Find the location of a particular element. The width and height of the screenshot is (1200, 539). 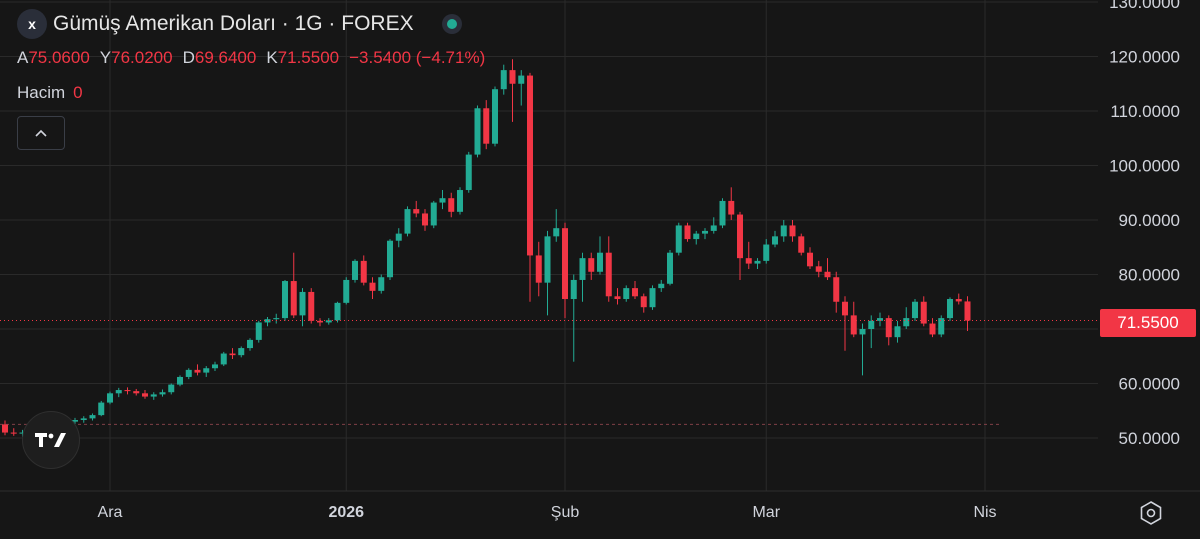

high-label: Y is located at coordinates (105, 57).